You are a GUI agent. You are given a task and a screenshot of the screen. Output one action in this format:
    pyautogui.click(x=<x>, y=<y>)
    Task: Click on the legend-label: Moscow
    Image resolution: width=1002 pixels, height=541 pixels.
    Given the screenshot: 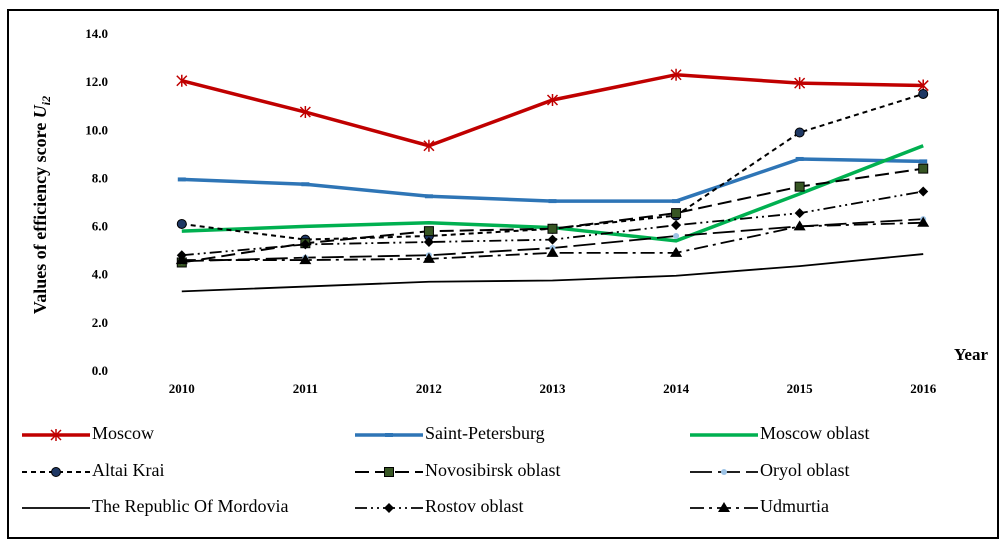 What is the action you would take?
    pyautogui.click(x=123, y=433)
    